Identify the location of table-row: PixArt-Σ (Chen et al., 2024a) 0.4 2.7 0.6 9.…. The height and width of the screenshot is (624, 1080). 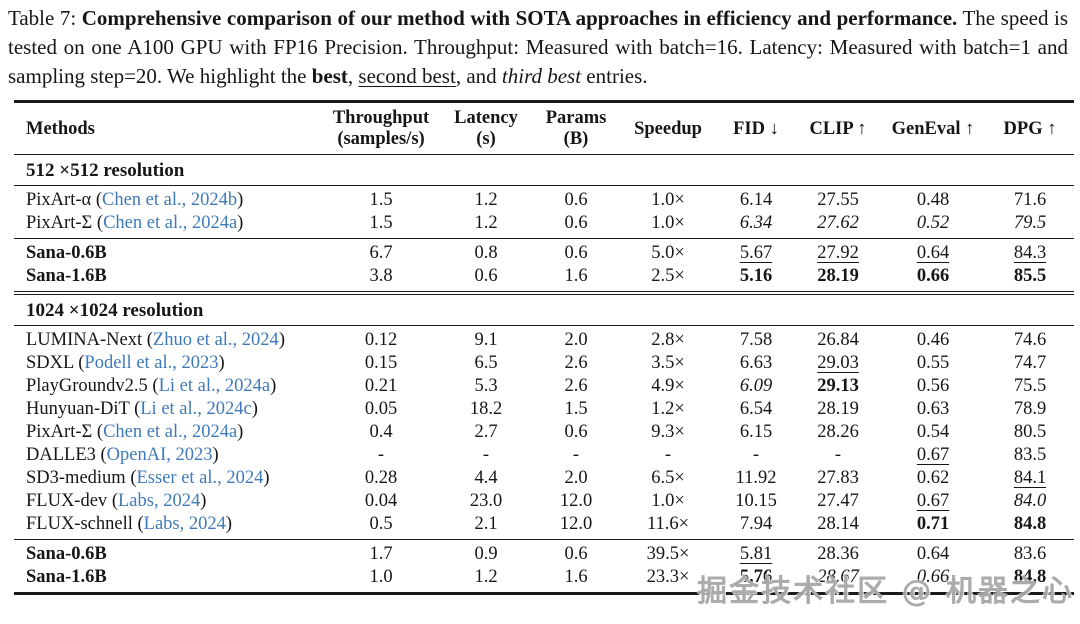
(544, 432).